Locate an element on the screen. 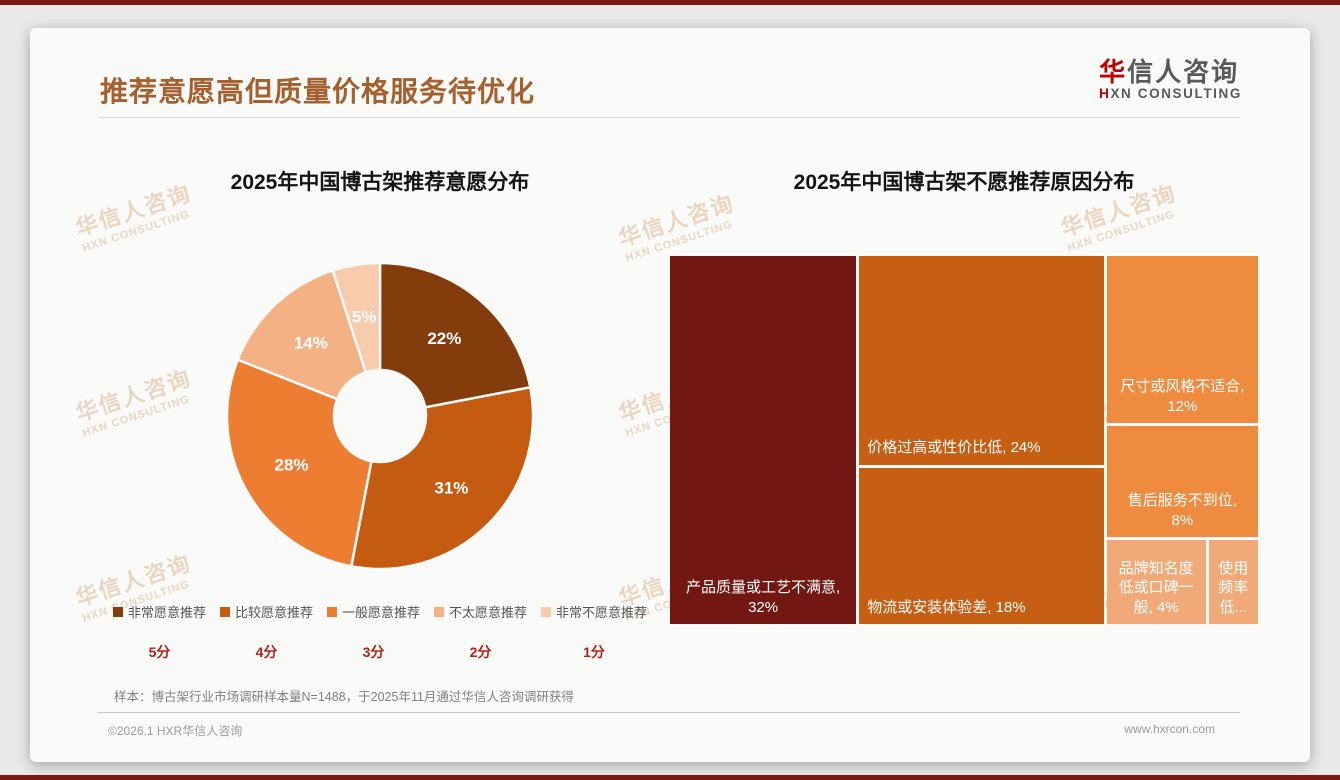  company-logo: 华信人咨询 HXN CONSULTING is located at coordinates (1170, 80).